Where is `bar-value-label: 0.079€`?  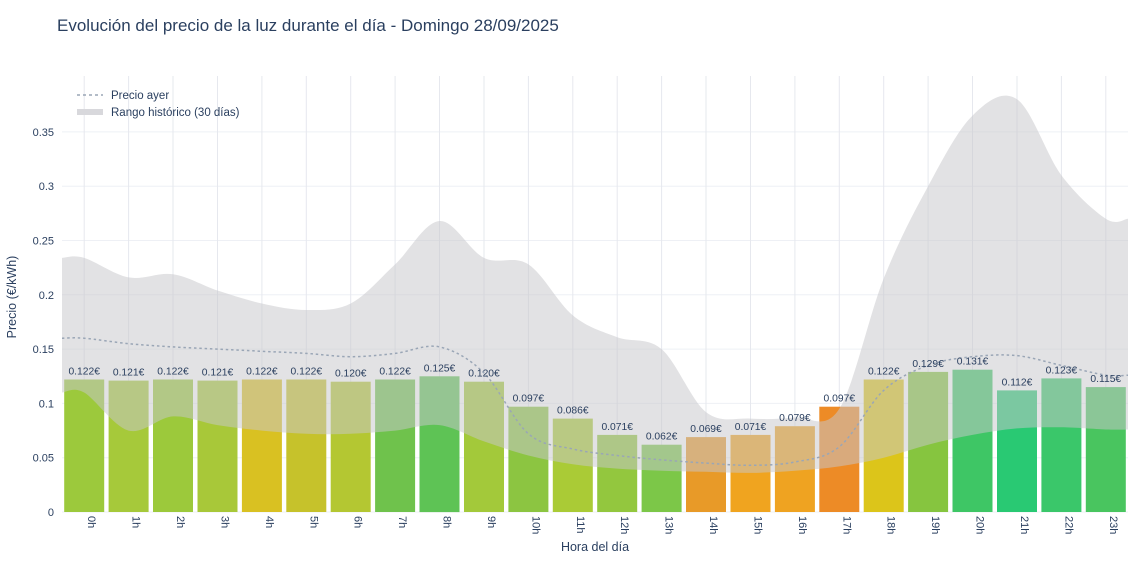 bar-value-label: 0.079€ is located at coordinates (795, 418).